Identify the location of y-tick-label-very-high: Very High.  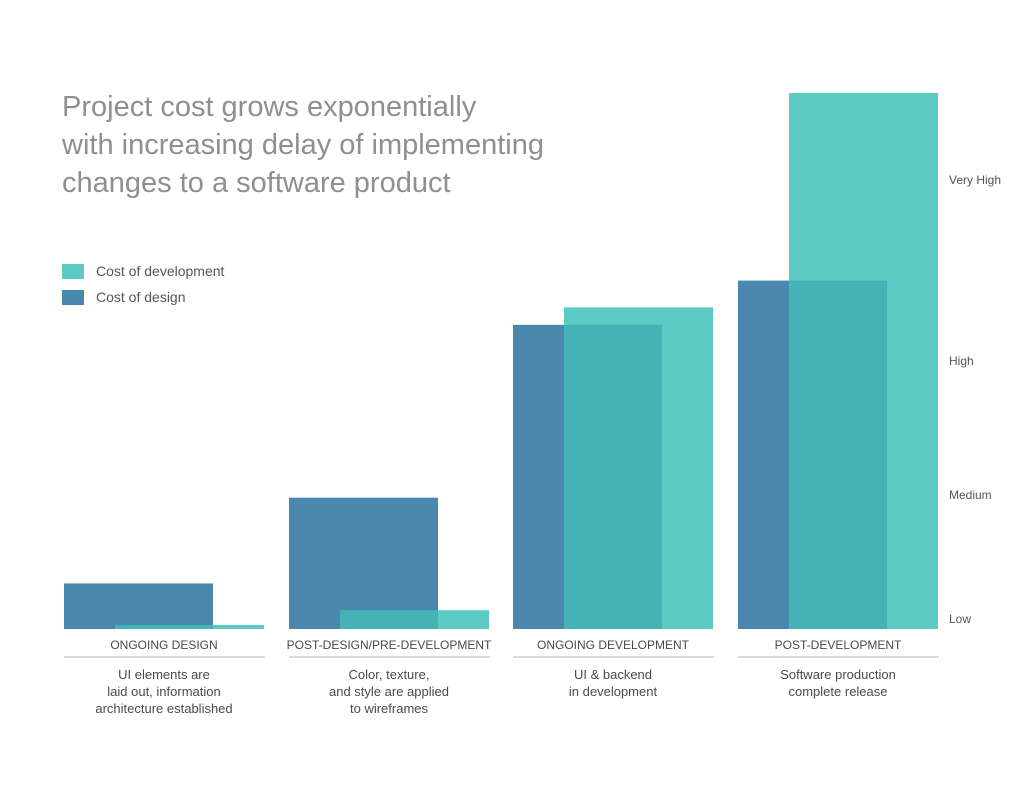
(975, 180).